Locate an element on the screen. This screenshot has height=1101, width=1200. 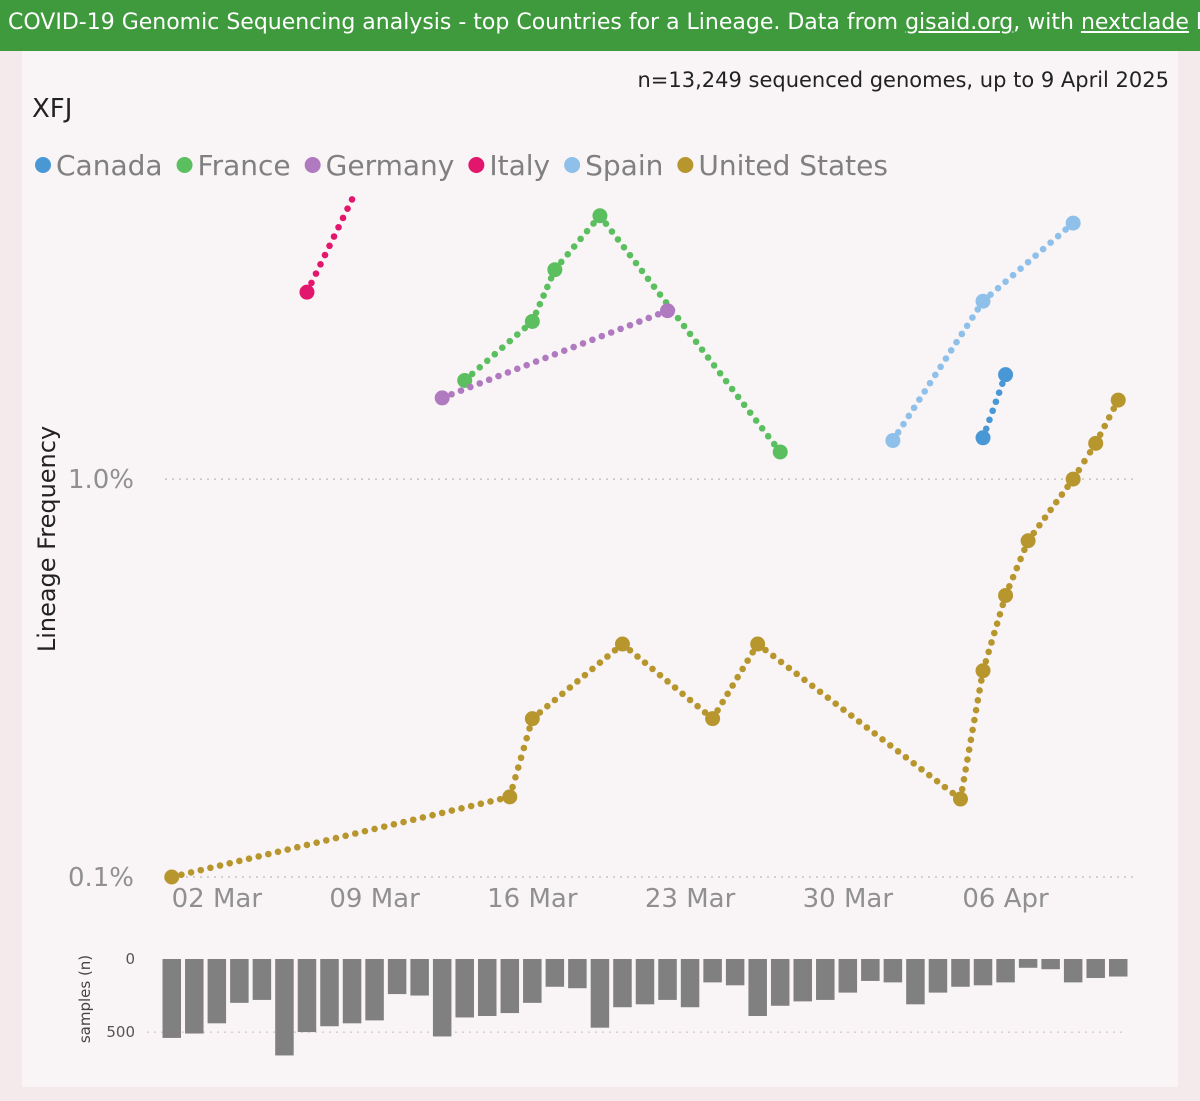
legend-label-italy: Italy is located at coordinates (519, 165).